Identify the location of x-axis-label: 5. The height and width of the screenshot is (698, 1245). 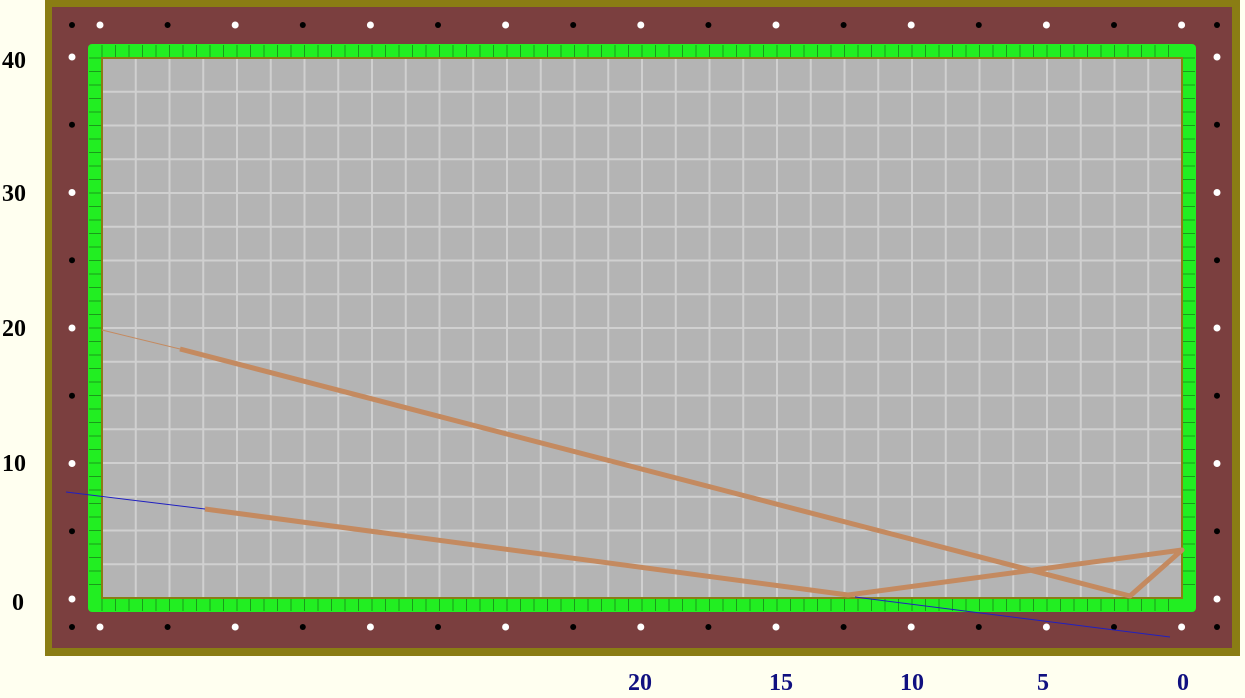
(1043, 683).